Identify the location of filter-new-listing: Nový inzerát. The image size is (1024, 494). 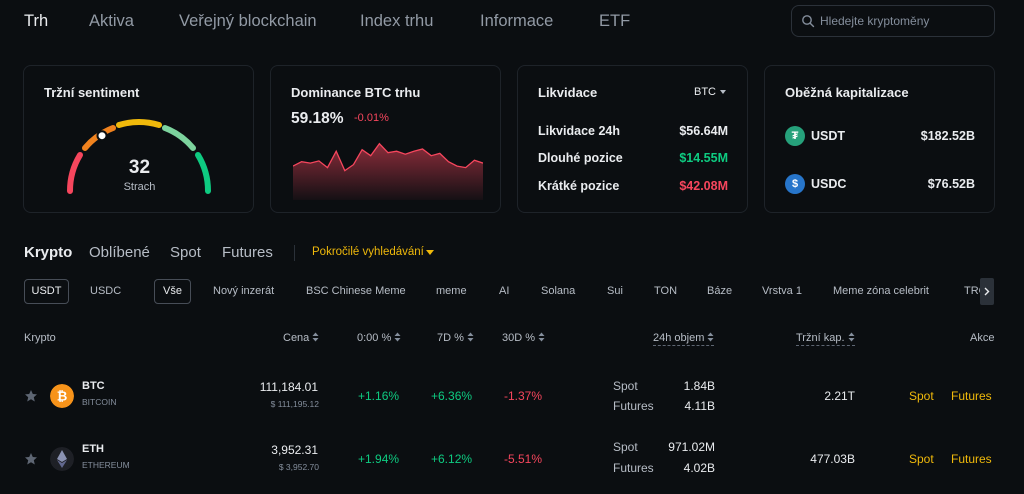
(244, 291).